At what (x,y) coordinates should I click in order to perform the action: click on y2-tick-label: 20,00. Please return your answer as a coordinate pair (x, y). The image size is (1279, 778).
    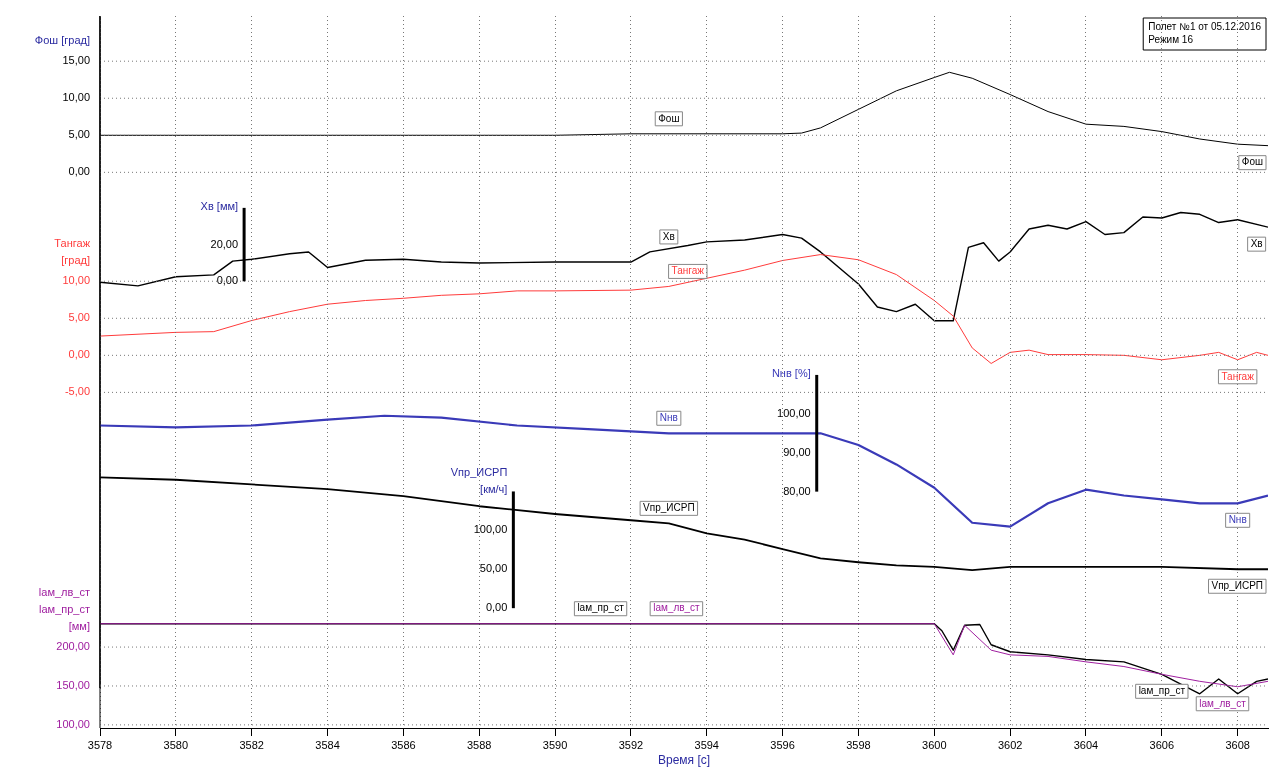
    Looking at the image, I should click on (224, 243).